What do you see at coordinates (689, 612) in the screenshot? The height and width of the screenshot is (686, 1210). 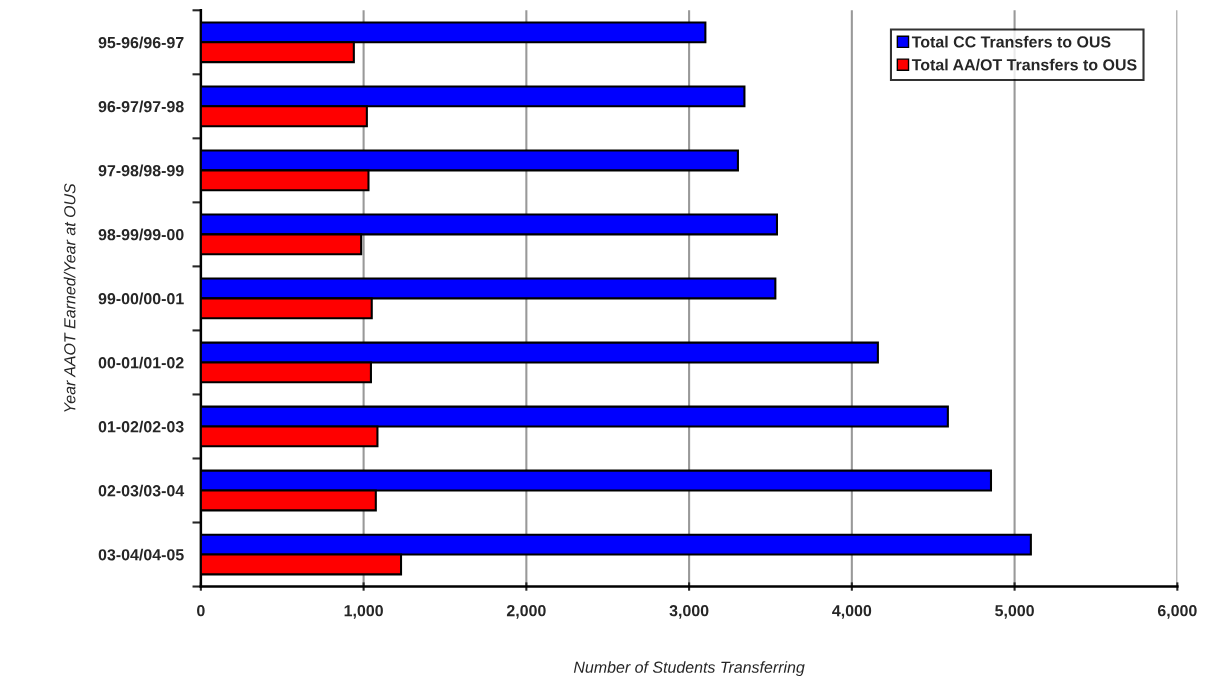 I see `x-tick-label: 3,000` at bounding box center [689, 612].